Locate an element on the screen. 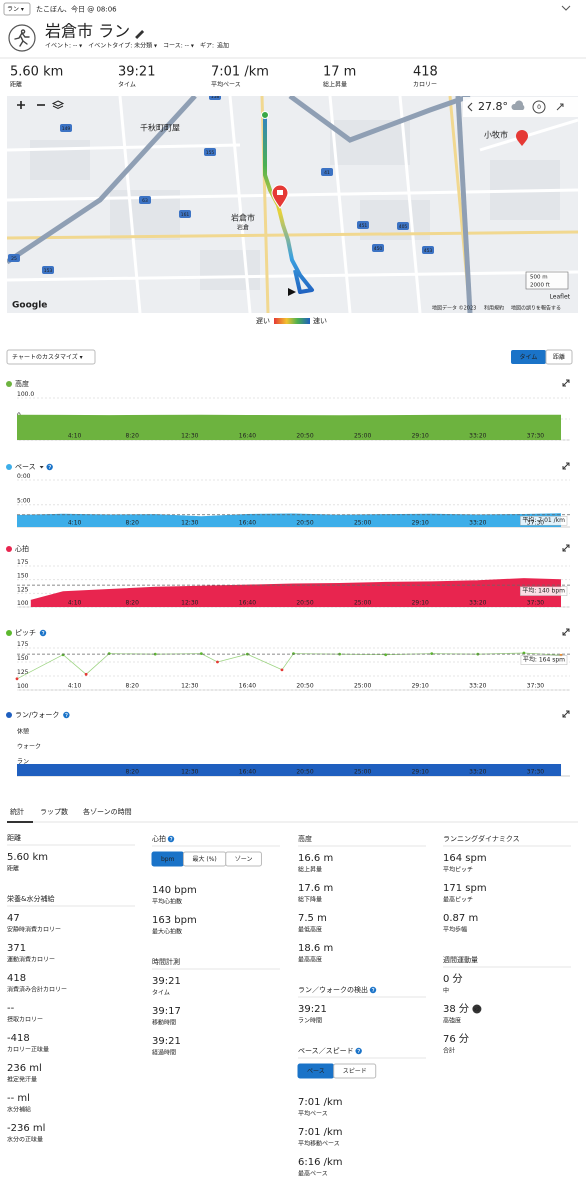 The image size is (586, 1184). toggle-time-text: タイム is located at coordinates (529, 357).